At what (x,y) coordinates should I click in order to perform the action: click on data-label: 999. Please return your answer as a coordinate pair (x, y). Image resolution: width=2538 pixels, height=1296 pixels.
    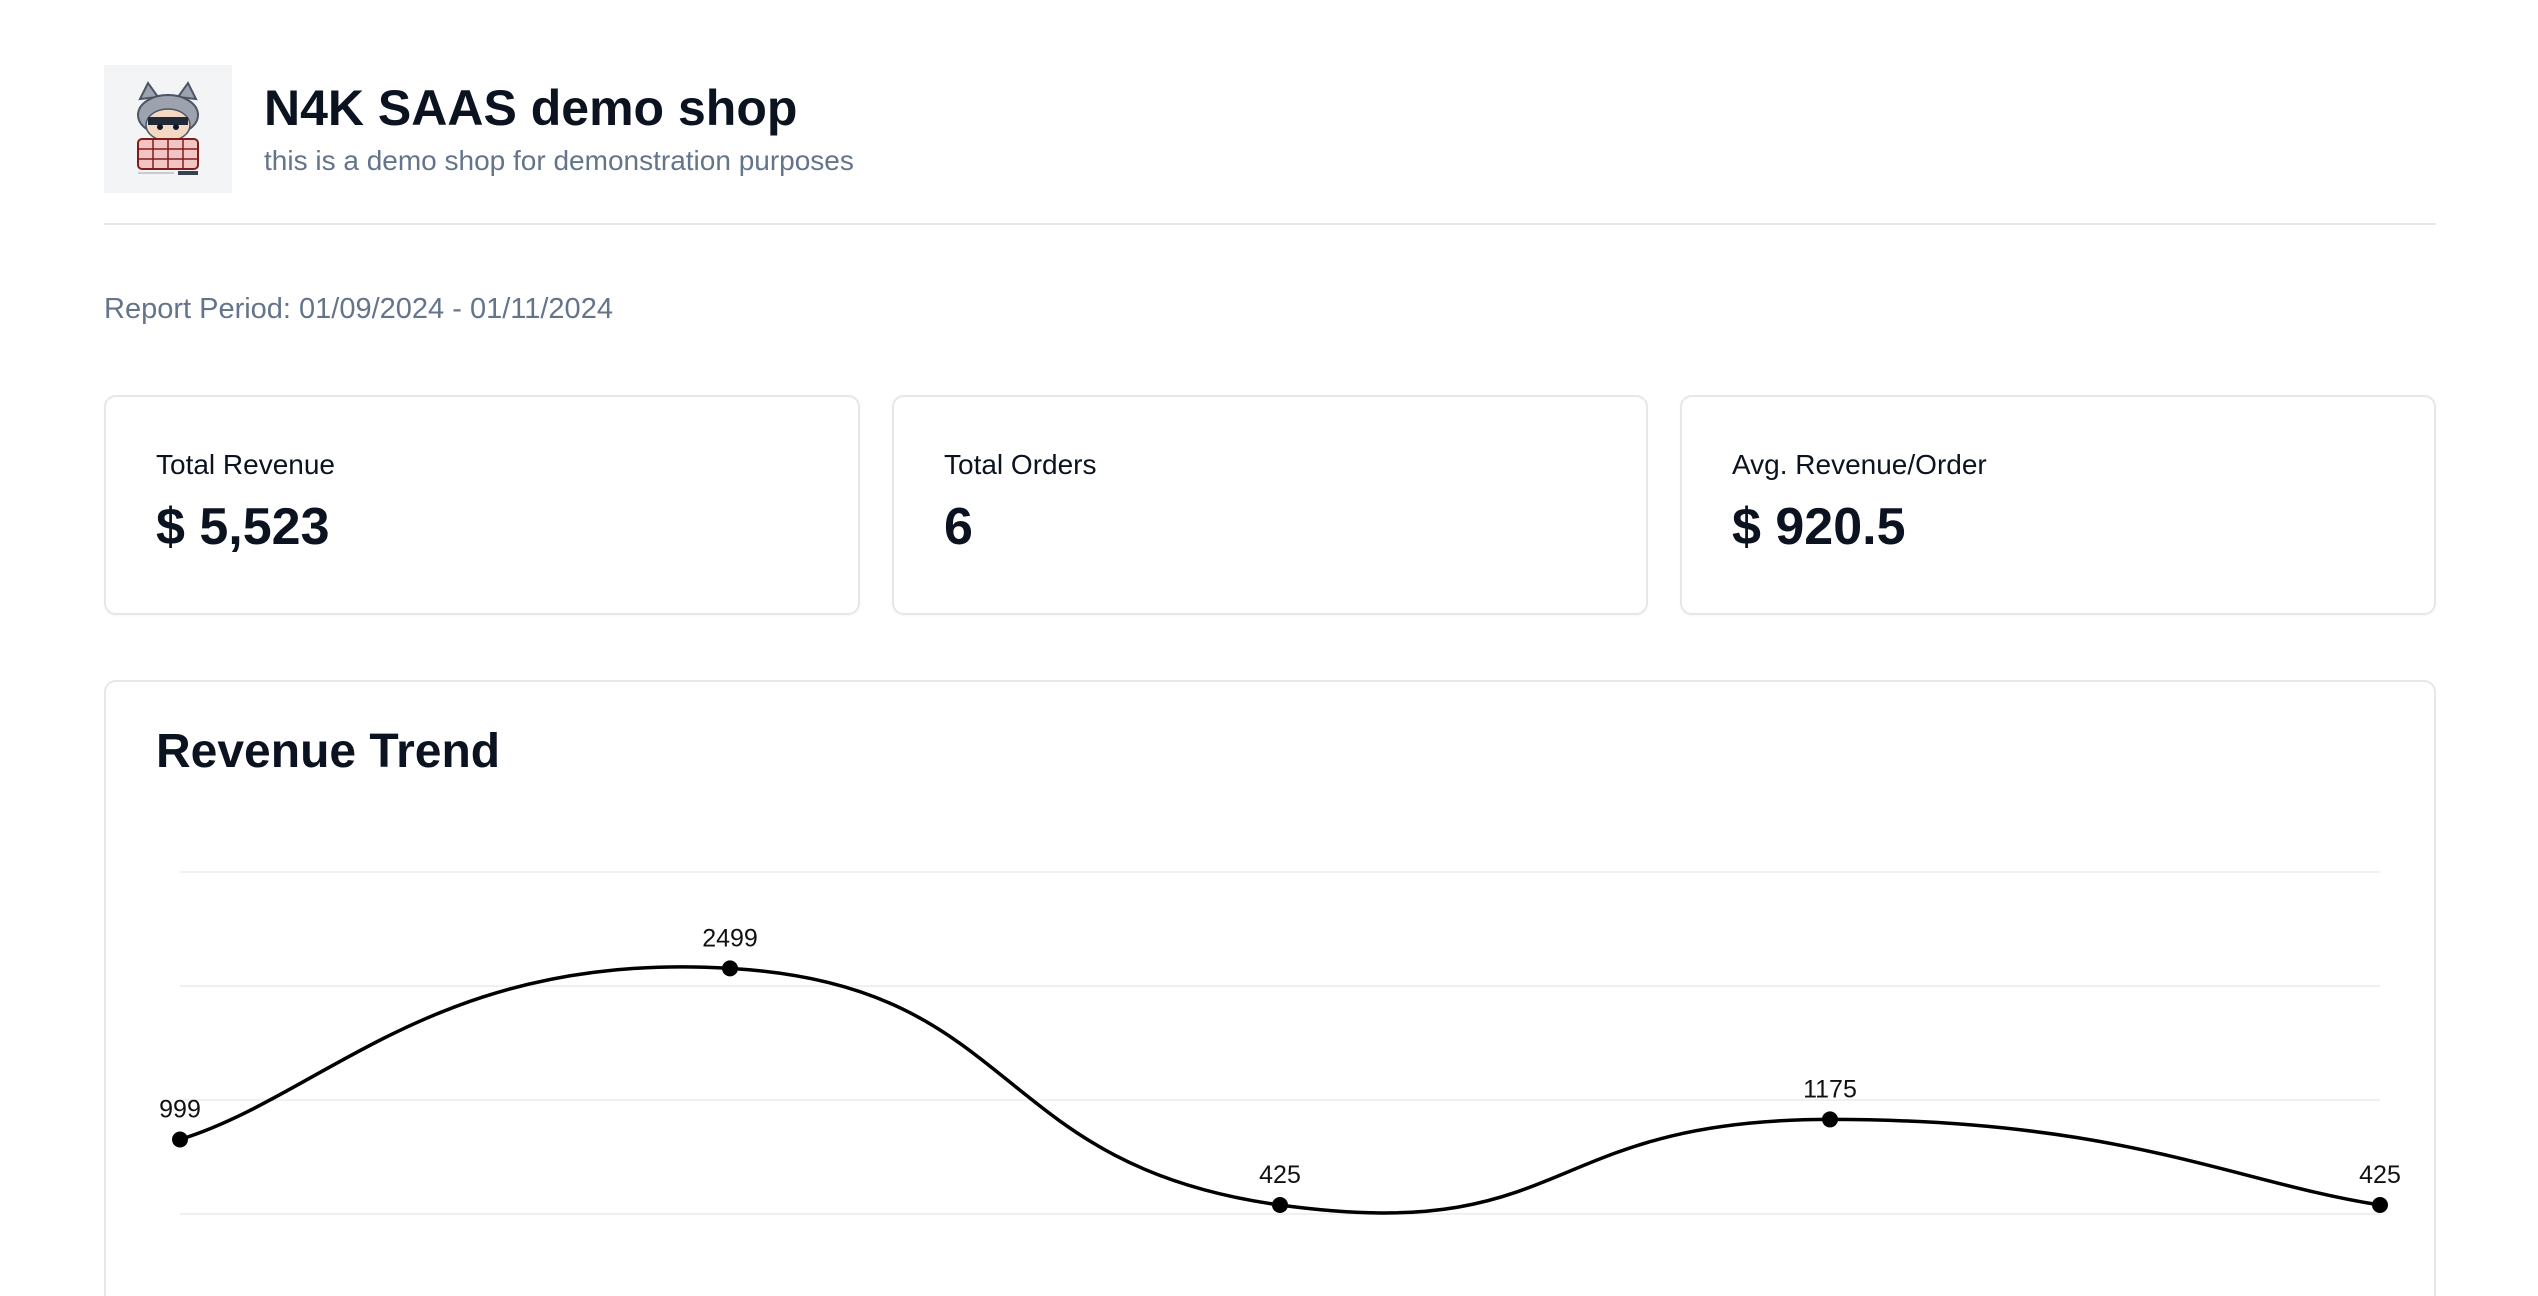
    Looking at the image, I should click on (180, 1110).